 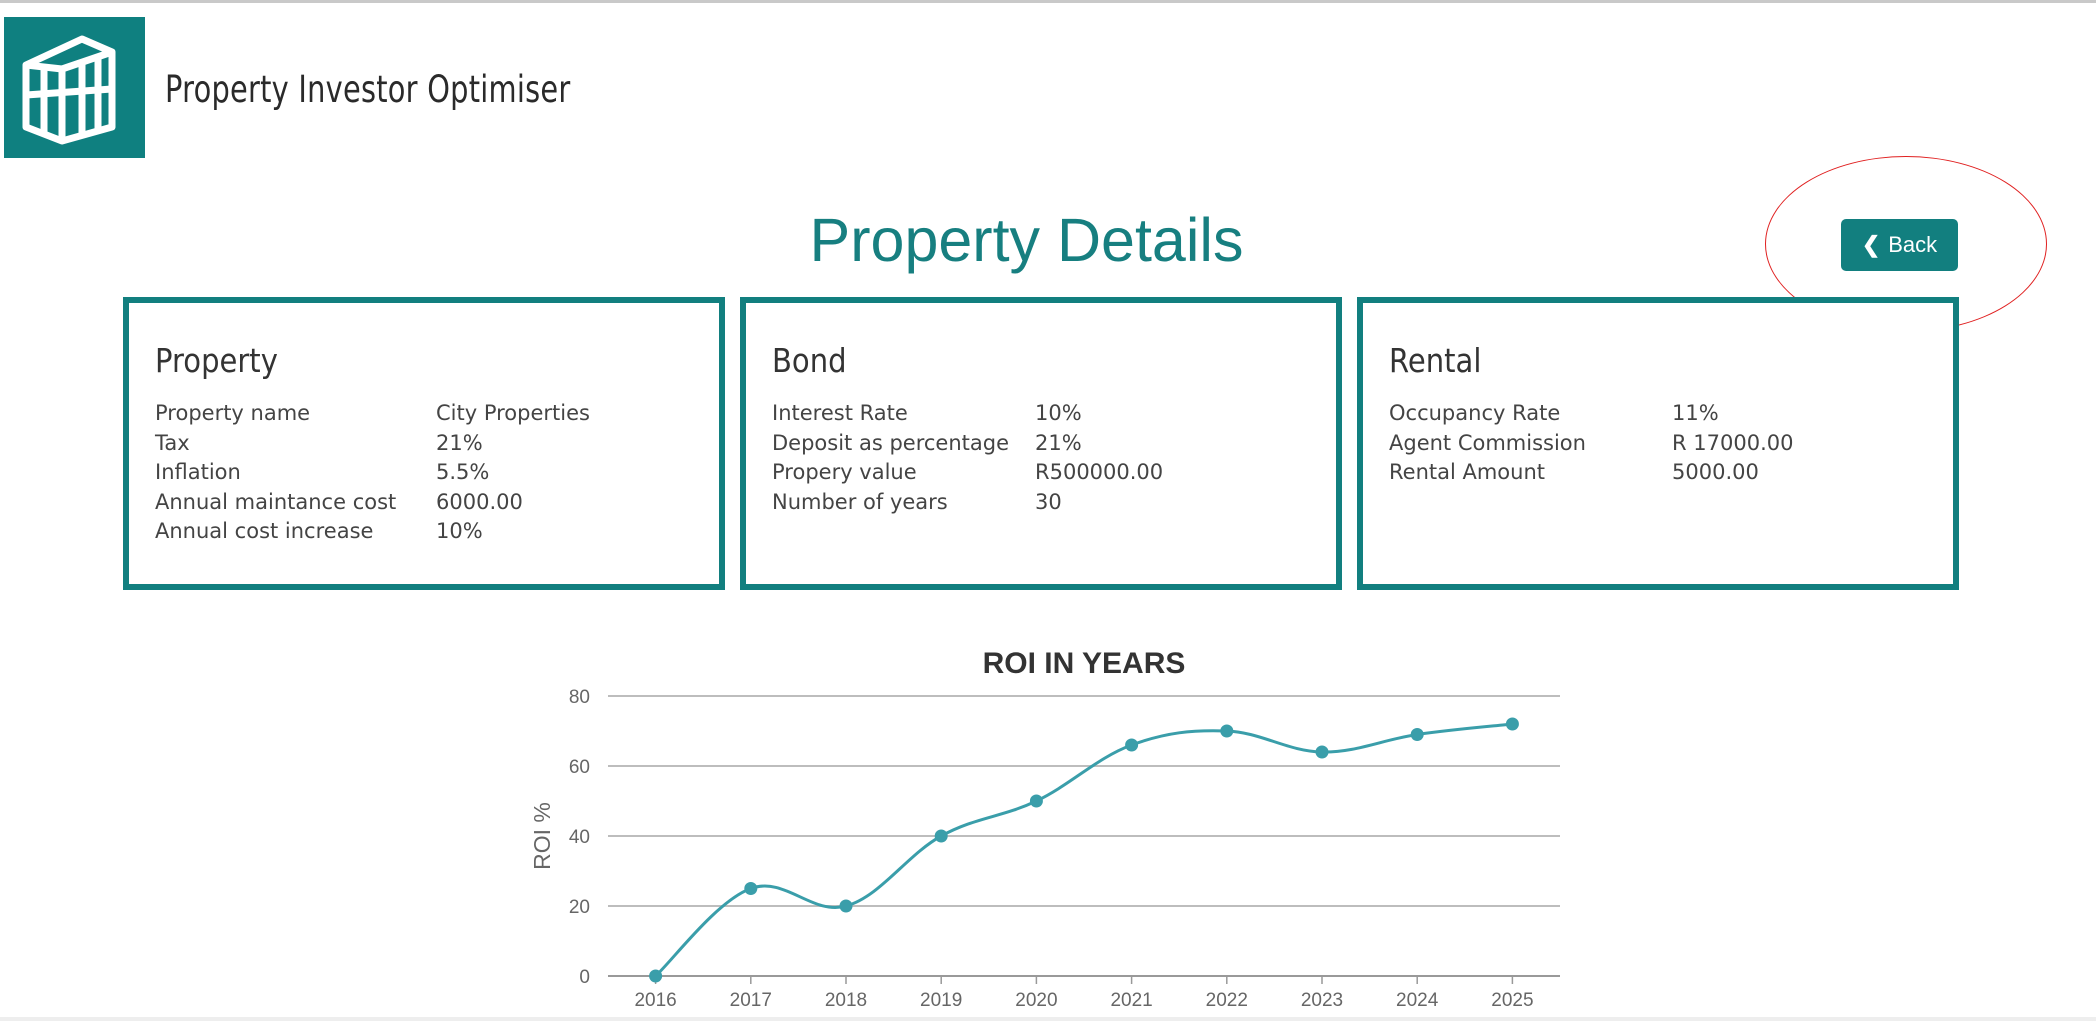 What do you see at coordinates (1083, 850) in the screenshot?
I see `series-line` at bounding box center [1083, 850].